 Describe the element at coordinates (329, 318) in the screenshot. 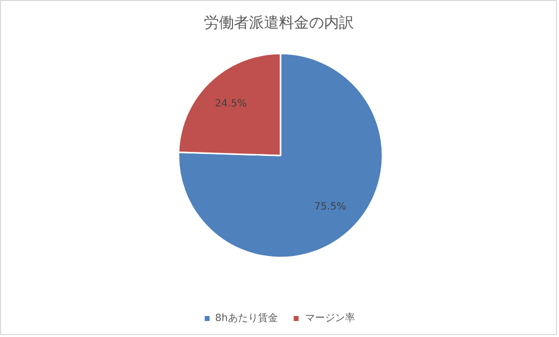

I see `legend-label: マージン率` at that location.